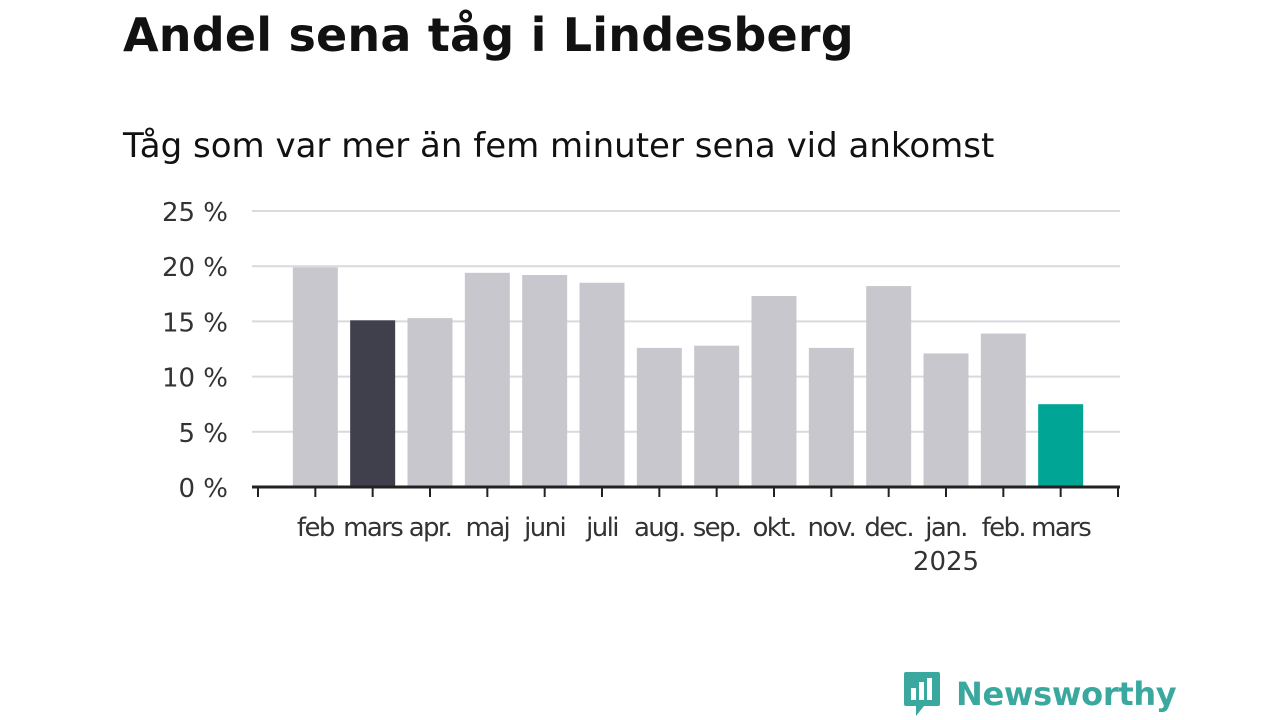 Image resolution: width=1280 pixels, height=720 pixels. What do you see at coordinates (717, 528) in the screenshot?
I see `x-tick-label: sep.` at bounding box center [717, 528].